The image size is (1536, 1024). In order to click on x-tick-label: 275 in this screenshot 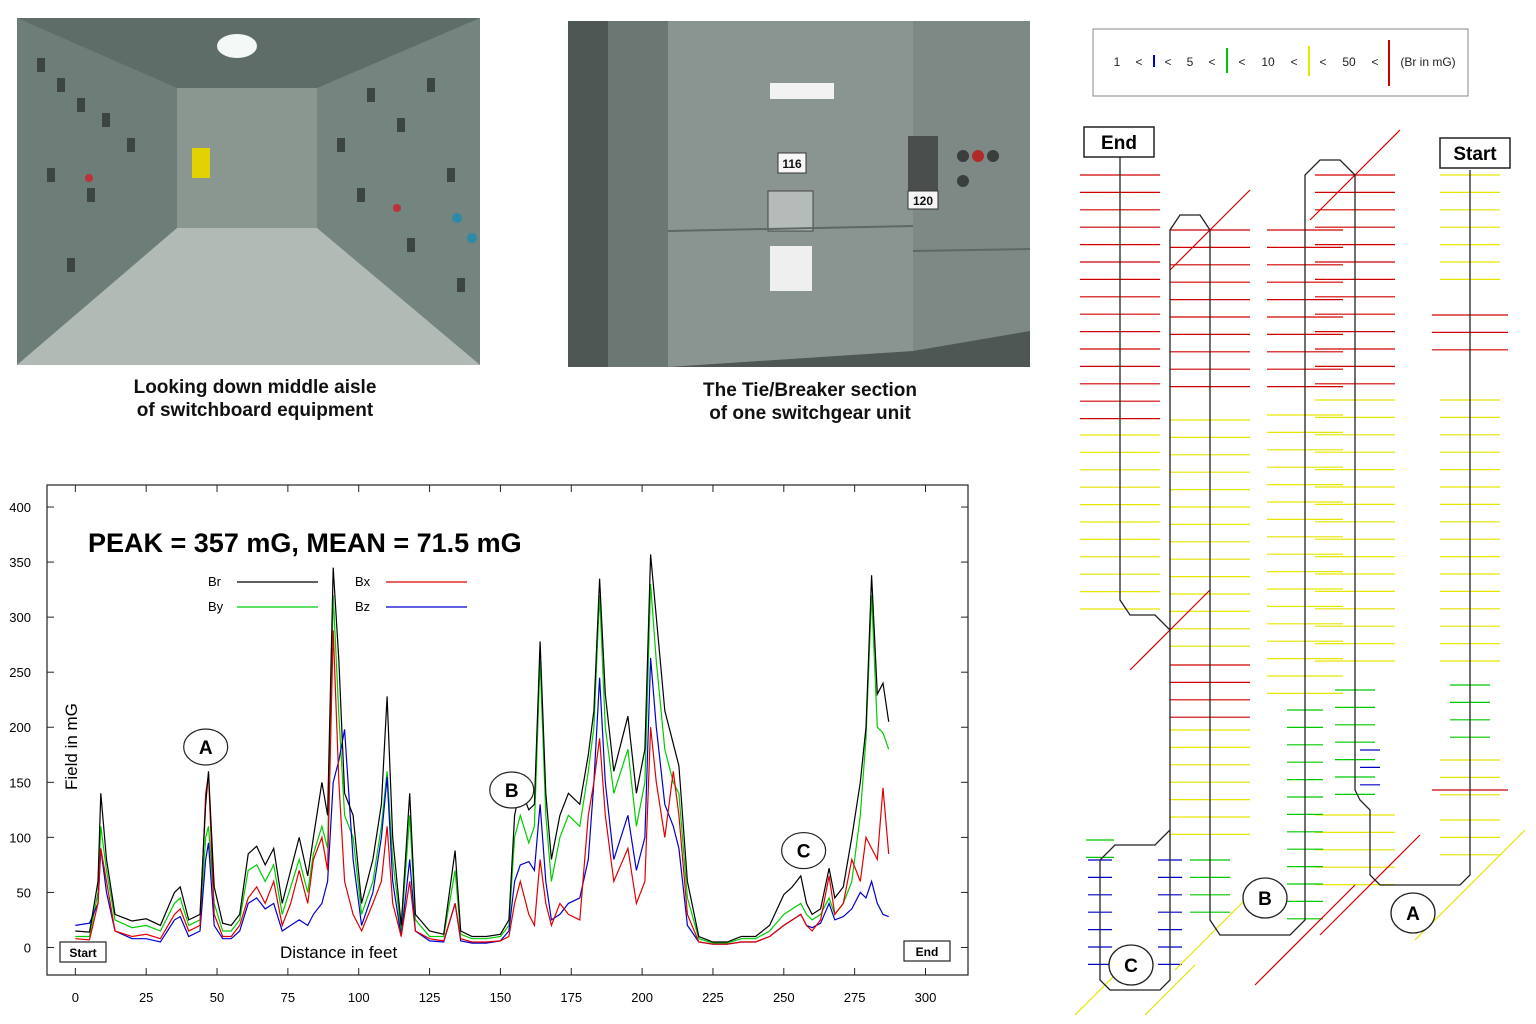, I will do `click(855, 997)`.